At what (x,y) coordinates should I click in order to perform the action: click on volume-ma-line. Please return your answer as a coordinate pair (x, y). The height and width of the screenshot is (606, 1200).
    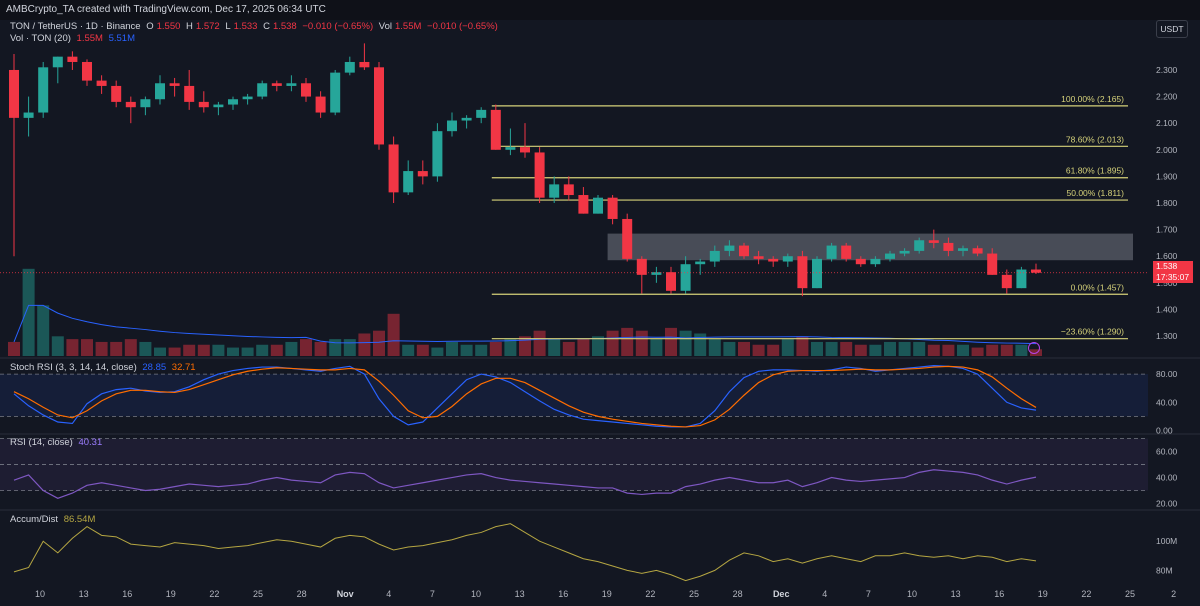
    Looking at the image, I should click on (525, 324).